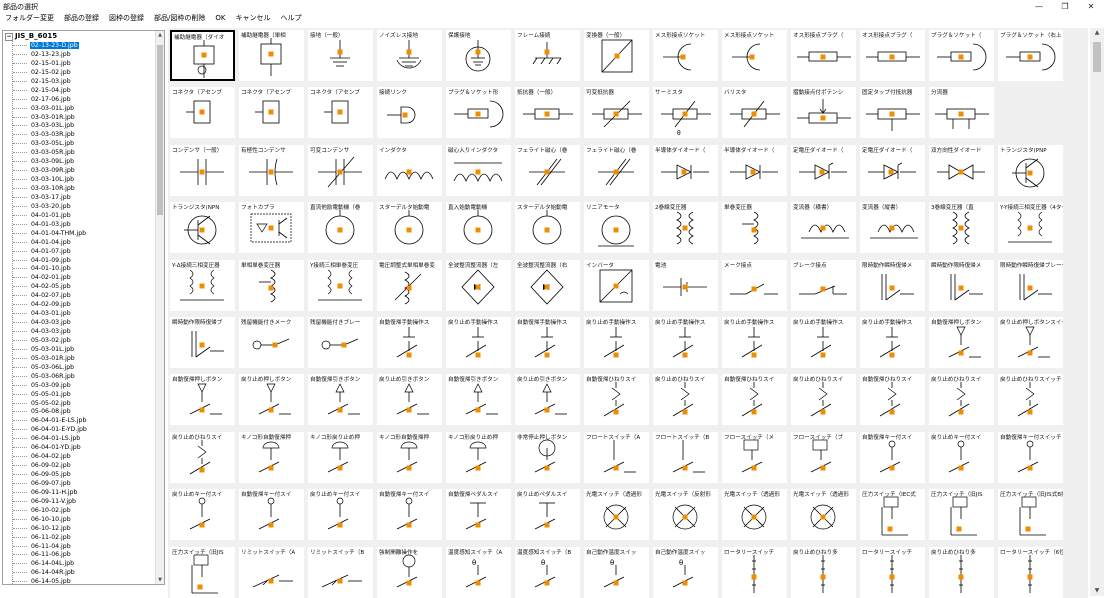  Describe the element at coordinates (83, 313) in the screenshot. I see `tree-item: 04-03-01.jpb` at that location.